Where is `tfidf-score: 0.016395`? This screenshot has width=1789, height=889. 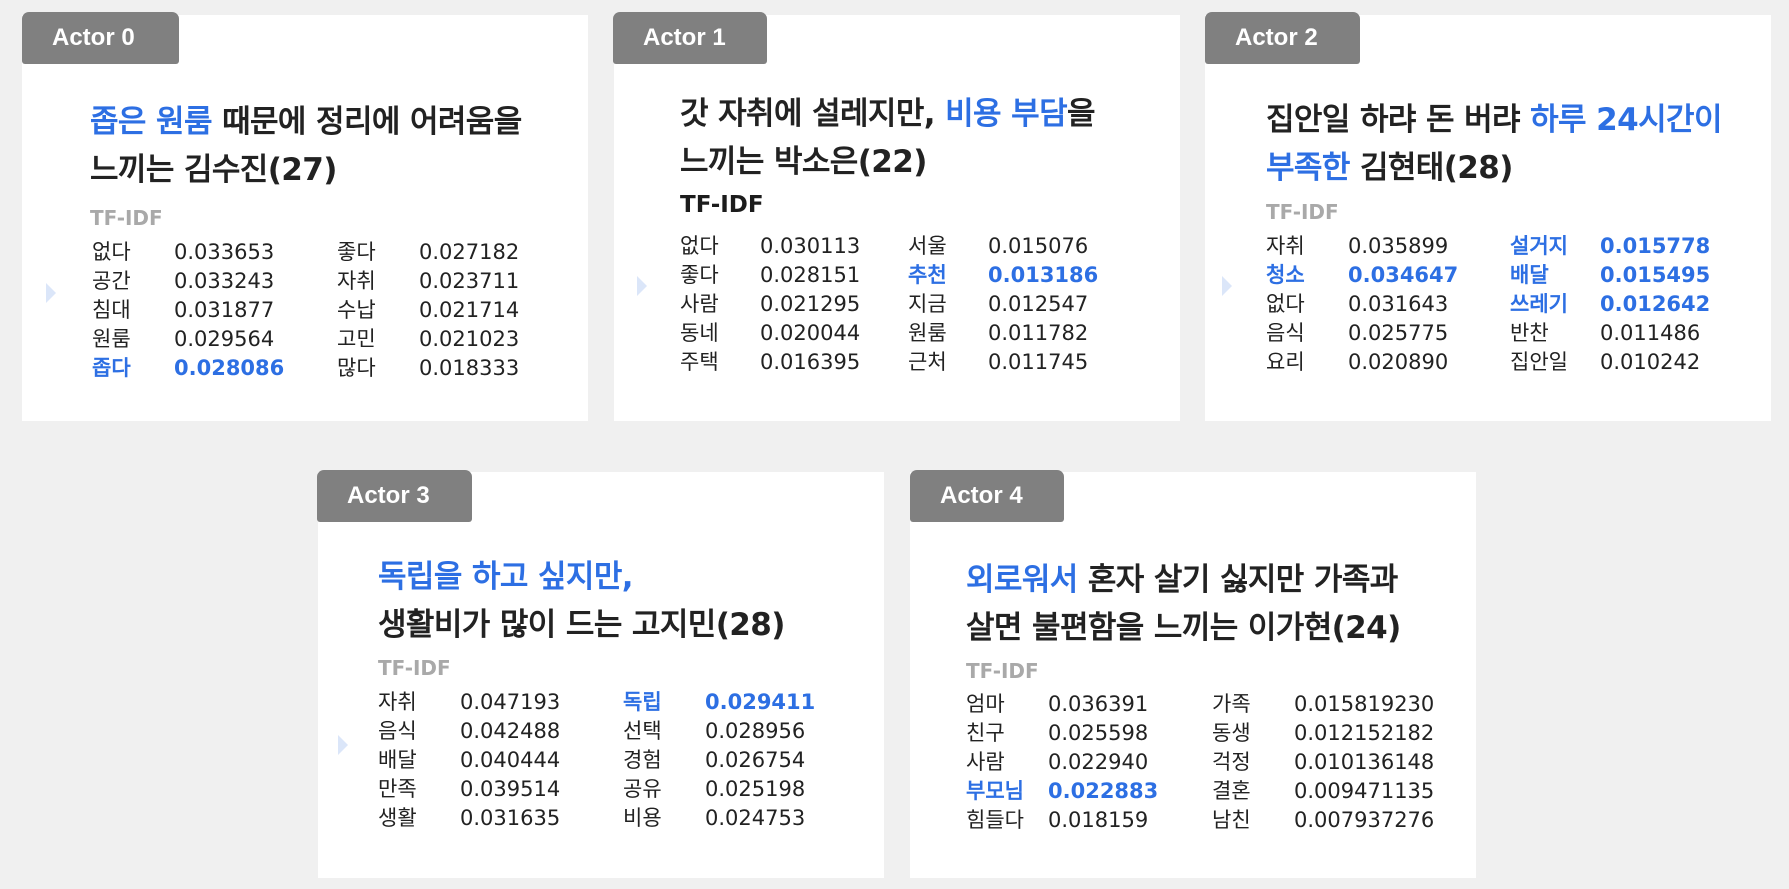
tfidf-score: 0.016395 is located at coordinates (810, 362).